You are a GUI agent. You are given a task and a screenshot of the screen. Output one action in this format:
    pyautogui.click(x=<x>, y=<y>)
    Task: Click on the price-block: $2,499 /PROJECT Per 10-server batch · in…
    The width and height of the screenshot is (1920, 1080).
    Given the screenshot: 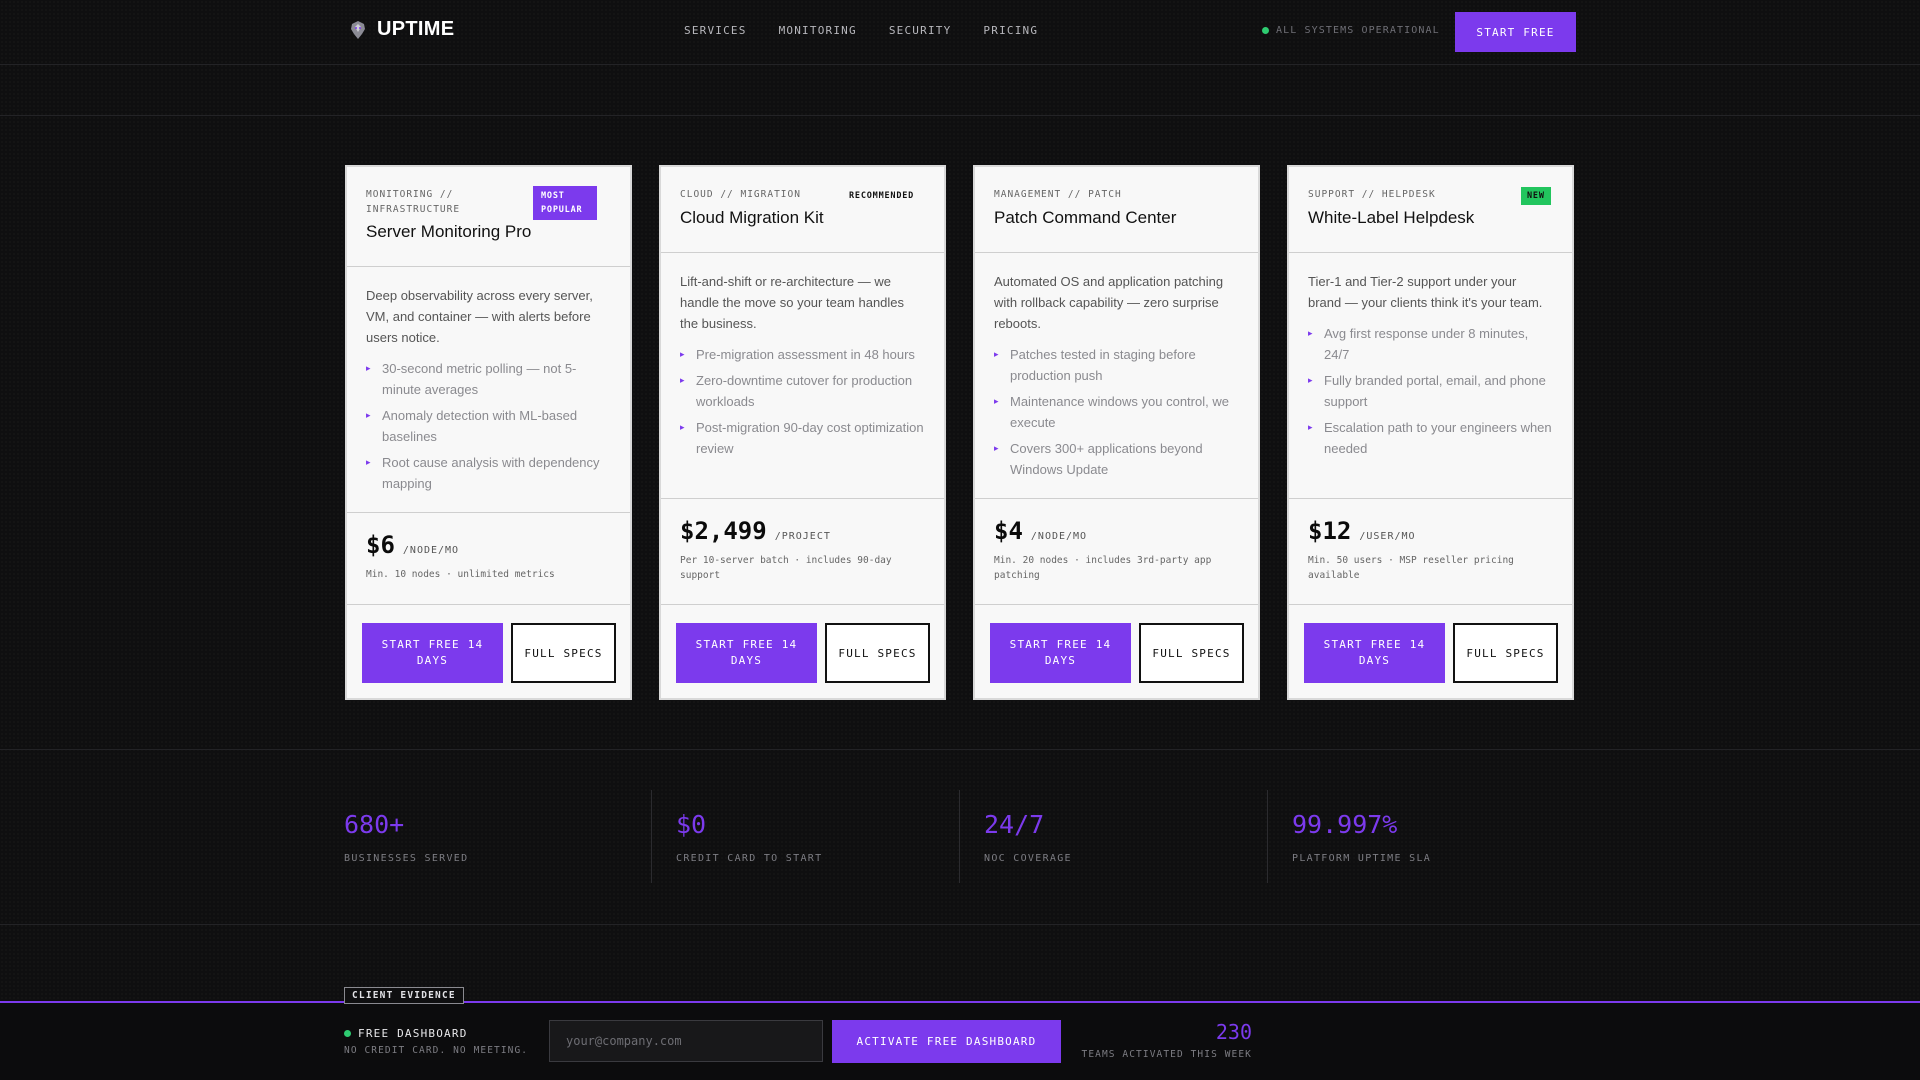 What is the action you would take?
    pyautogui.click(x=802, y=552)
    